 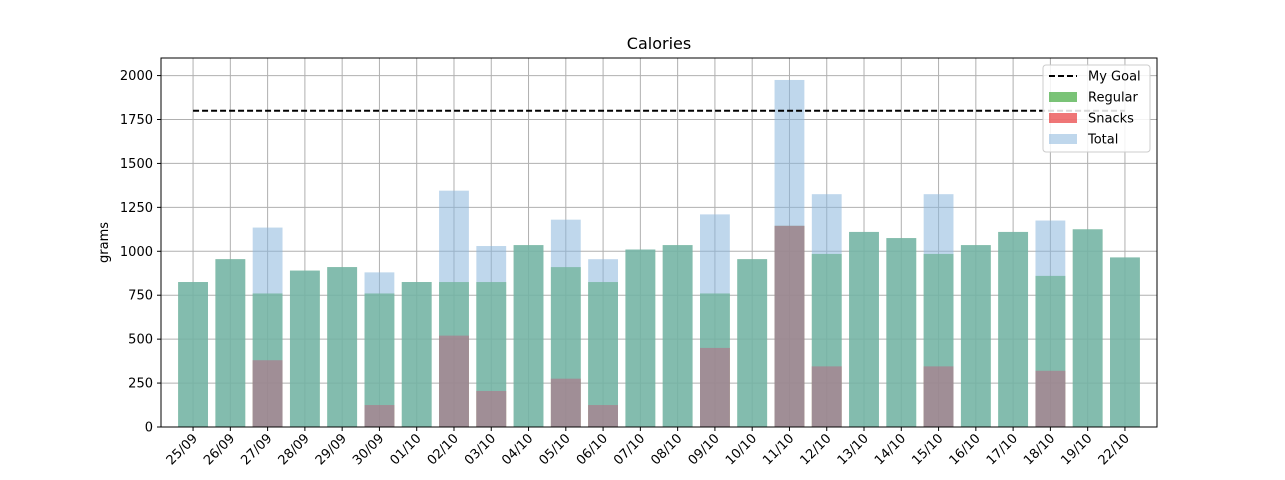 I want to click on legend-regular-label: Regular, so click(x=1113, y=98).